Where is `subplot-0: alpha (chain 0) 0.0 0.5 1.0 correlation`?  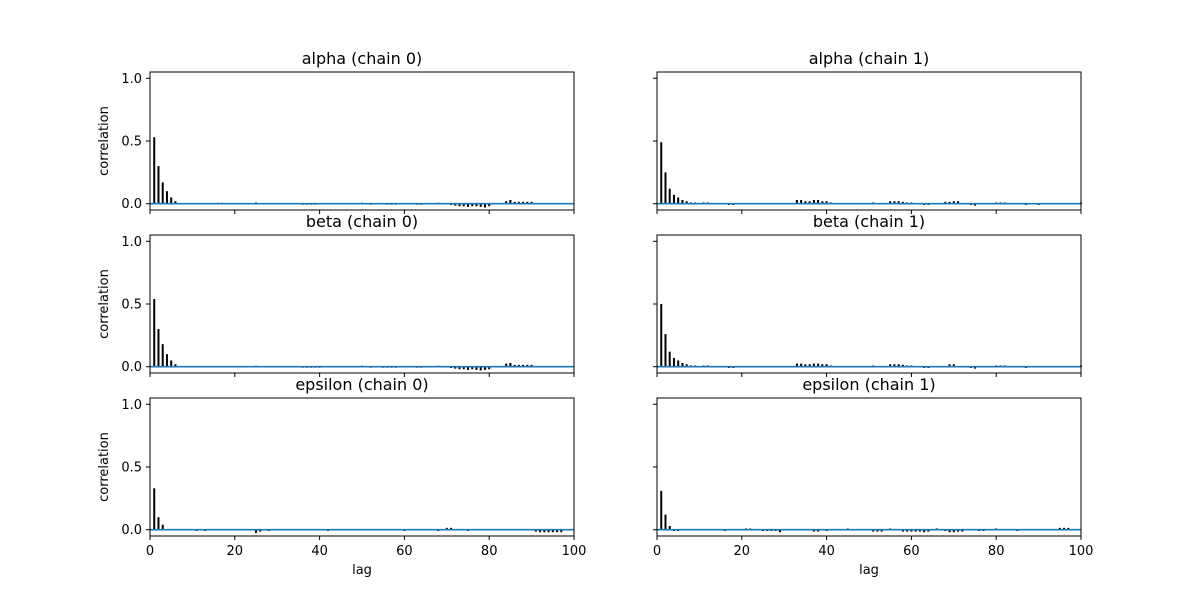 subplot-0: alpha (chain 0) 0.0 0.5 1.0 correlation is located at coordinates (336, 131).